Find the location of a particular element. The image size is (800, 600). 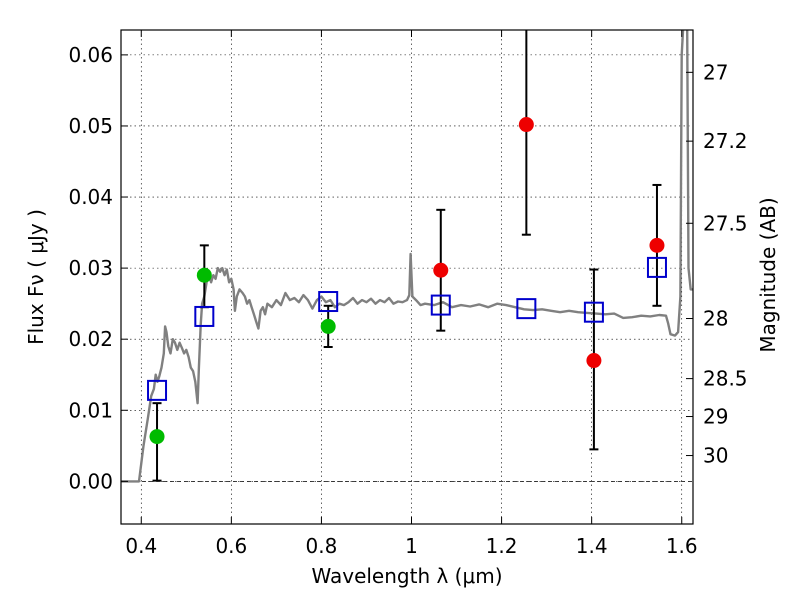

x-tick-label: 0.4 is located at coordinates (141, 546).